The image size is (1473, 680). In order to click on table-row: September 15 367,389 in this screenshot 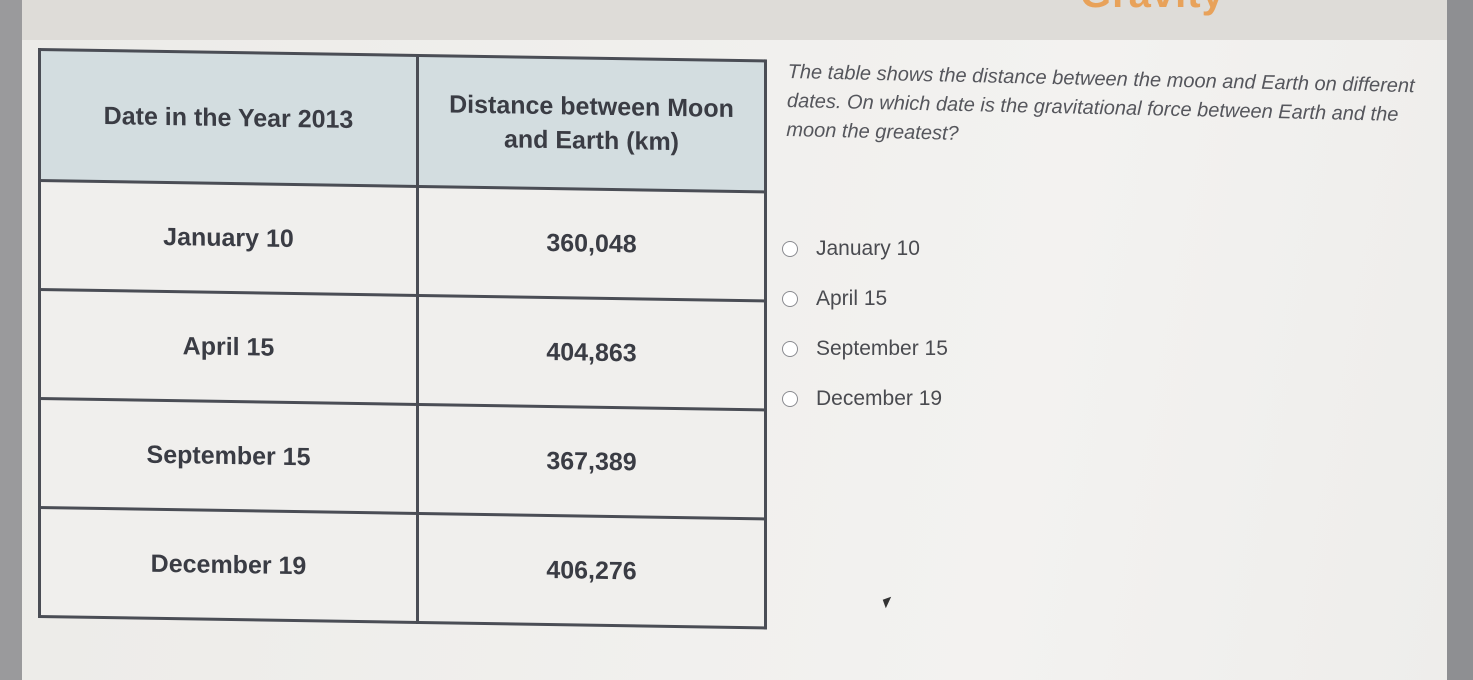, I will do `click(402, 458)`.